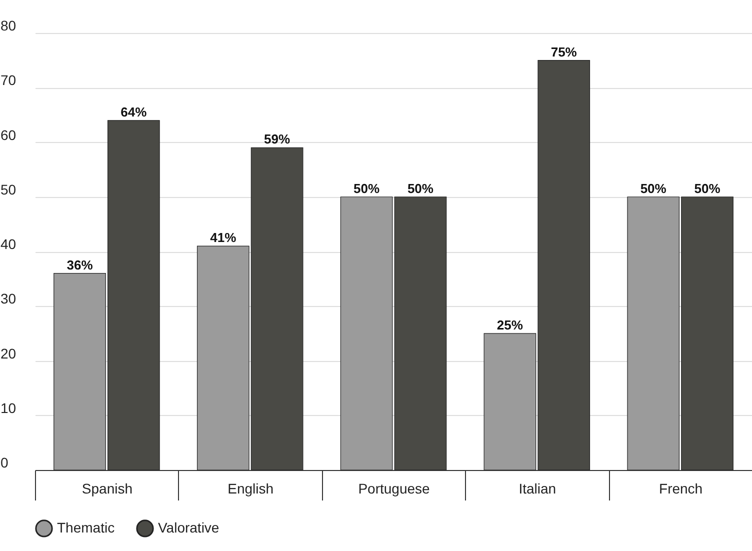 The image size is (752, 551). What do you see at coordinates (8, 134) in the screenshot?
I see `y-tick-label: 60` at bounding box center [8, 134].